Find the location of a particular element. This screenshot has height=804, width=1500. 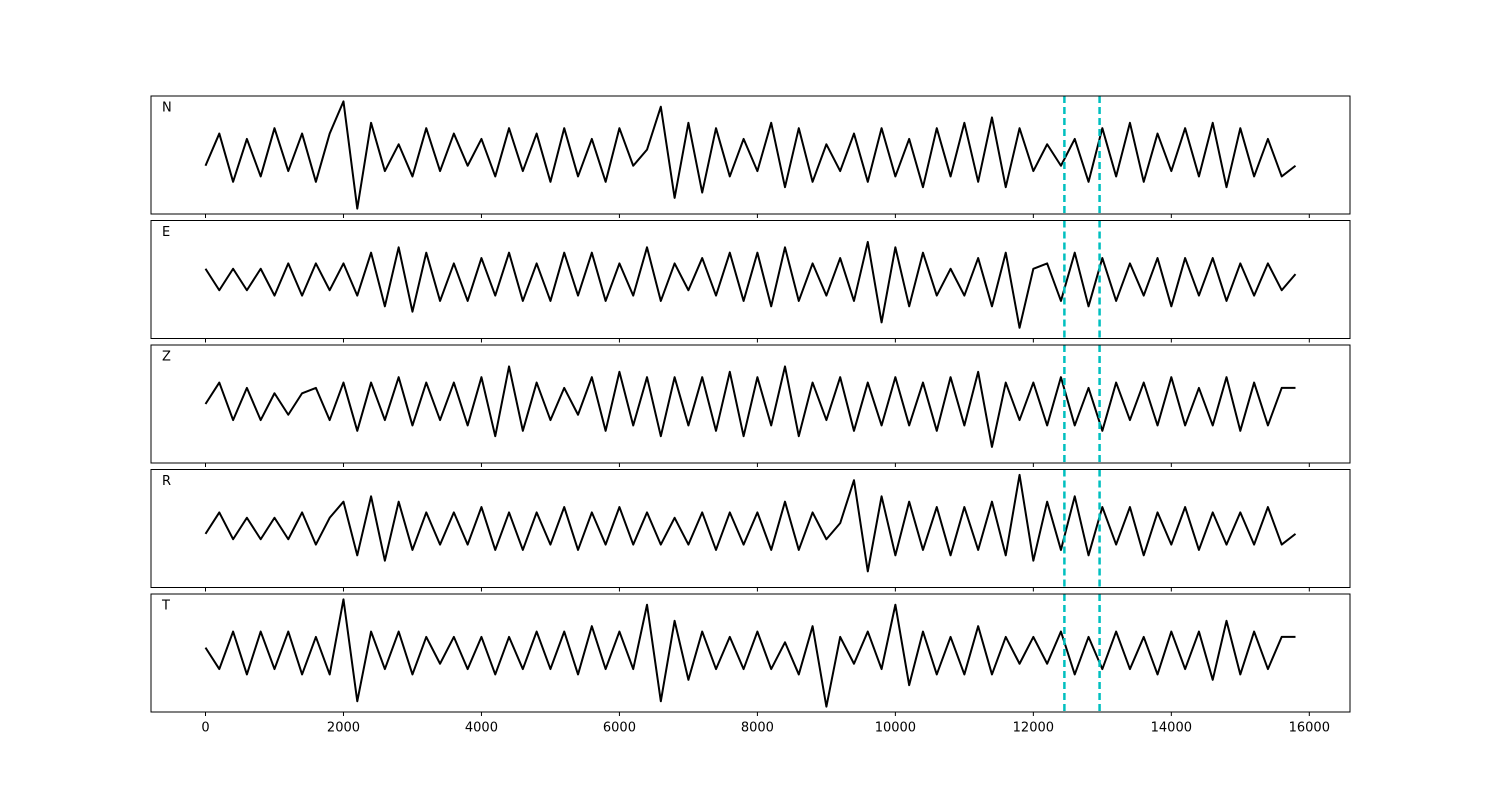

panel-label: T is located at coordinates (165, 606).